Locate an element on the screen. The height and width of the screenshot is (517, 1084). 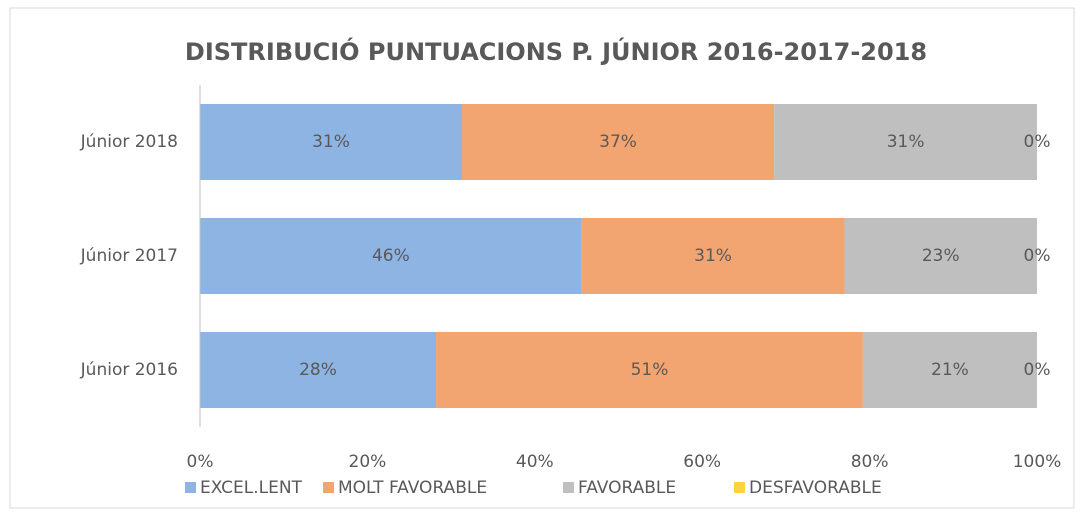
legend-label: MOLT FAVORABLE is located at coordinates (412, 488).